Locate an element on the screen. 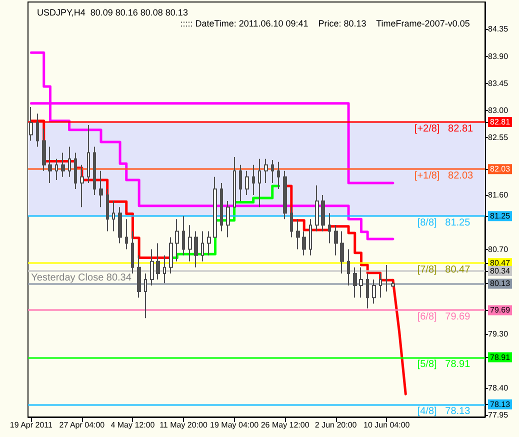  ref-line-label: [+2/8] 82.81 is located at coordinates (444, 129).